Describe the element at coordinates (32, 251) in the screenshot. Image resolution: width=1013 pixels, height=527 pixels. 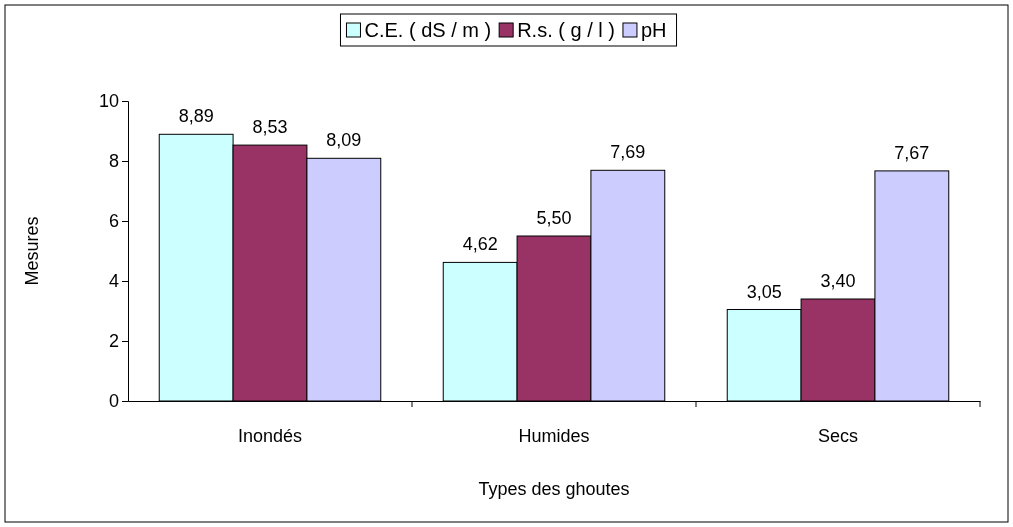
I see `y-axis-title: Mesures` at that location.